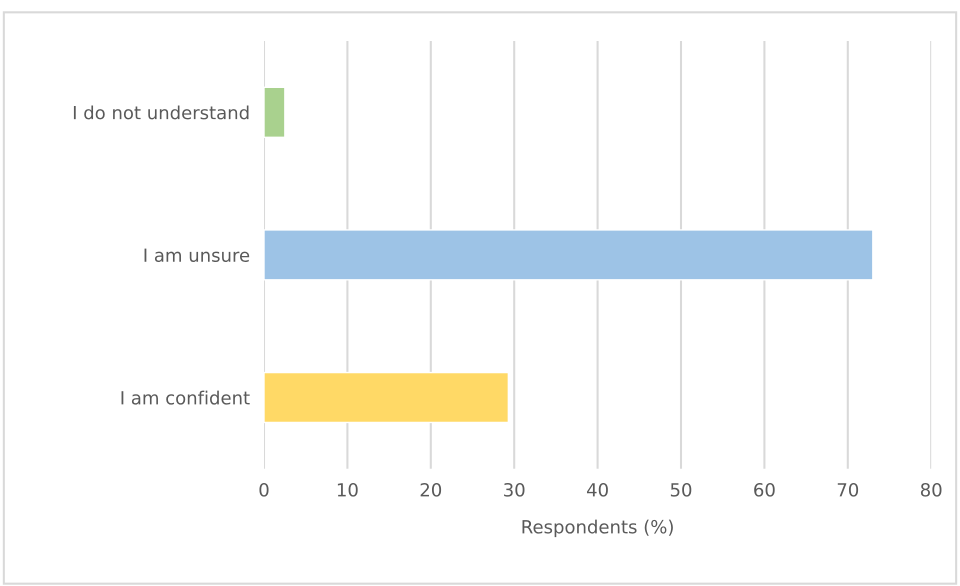 This screenshot has height=586, width=960. What do you see at coordinates (348, 490) in the screenshot?
I see `x-tick-label: 10` at bounding box center [348, 490].